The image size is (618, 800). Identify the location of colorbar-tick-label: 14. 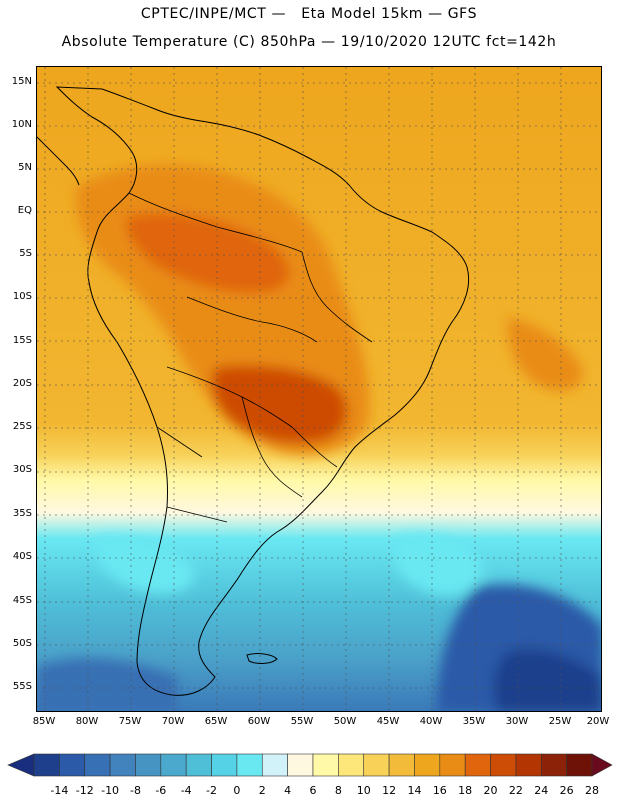
(414, 790).